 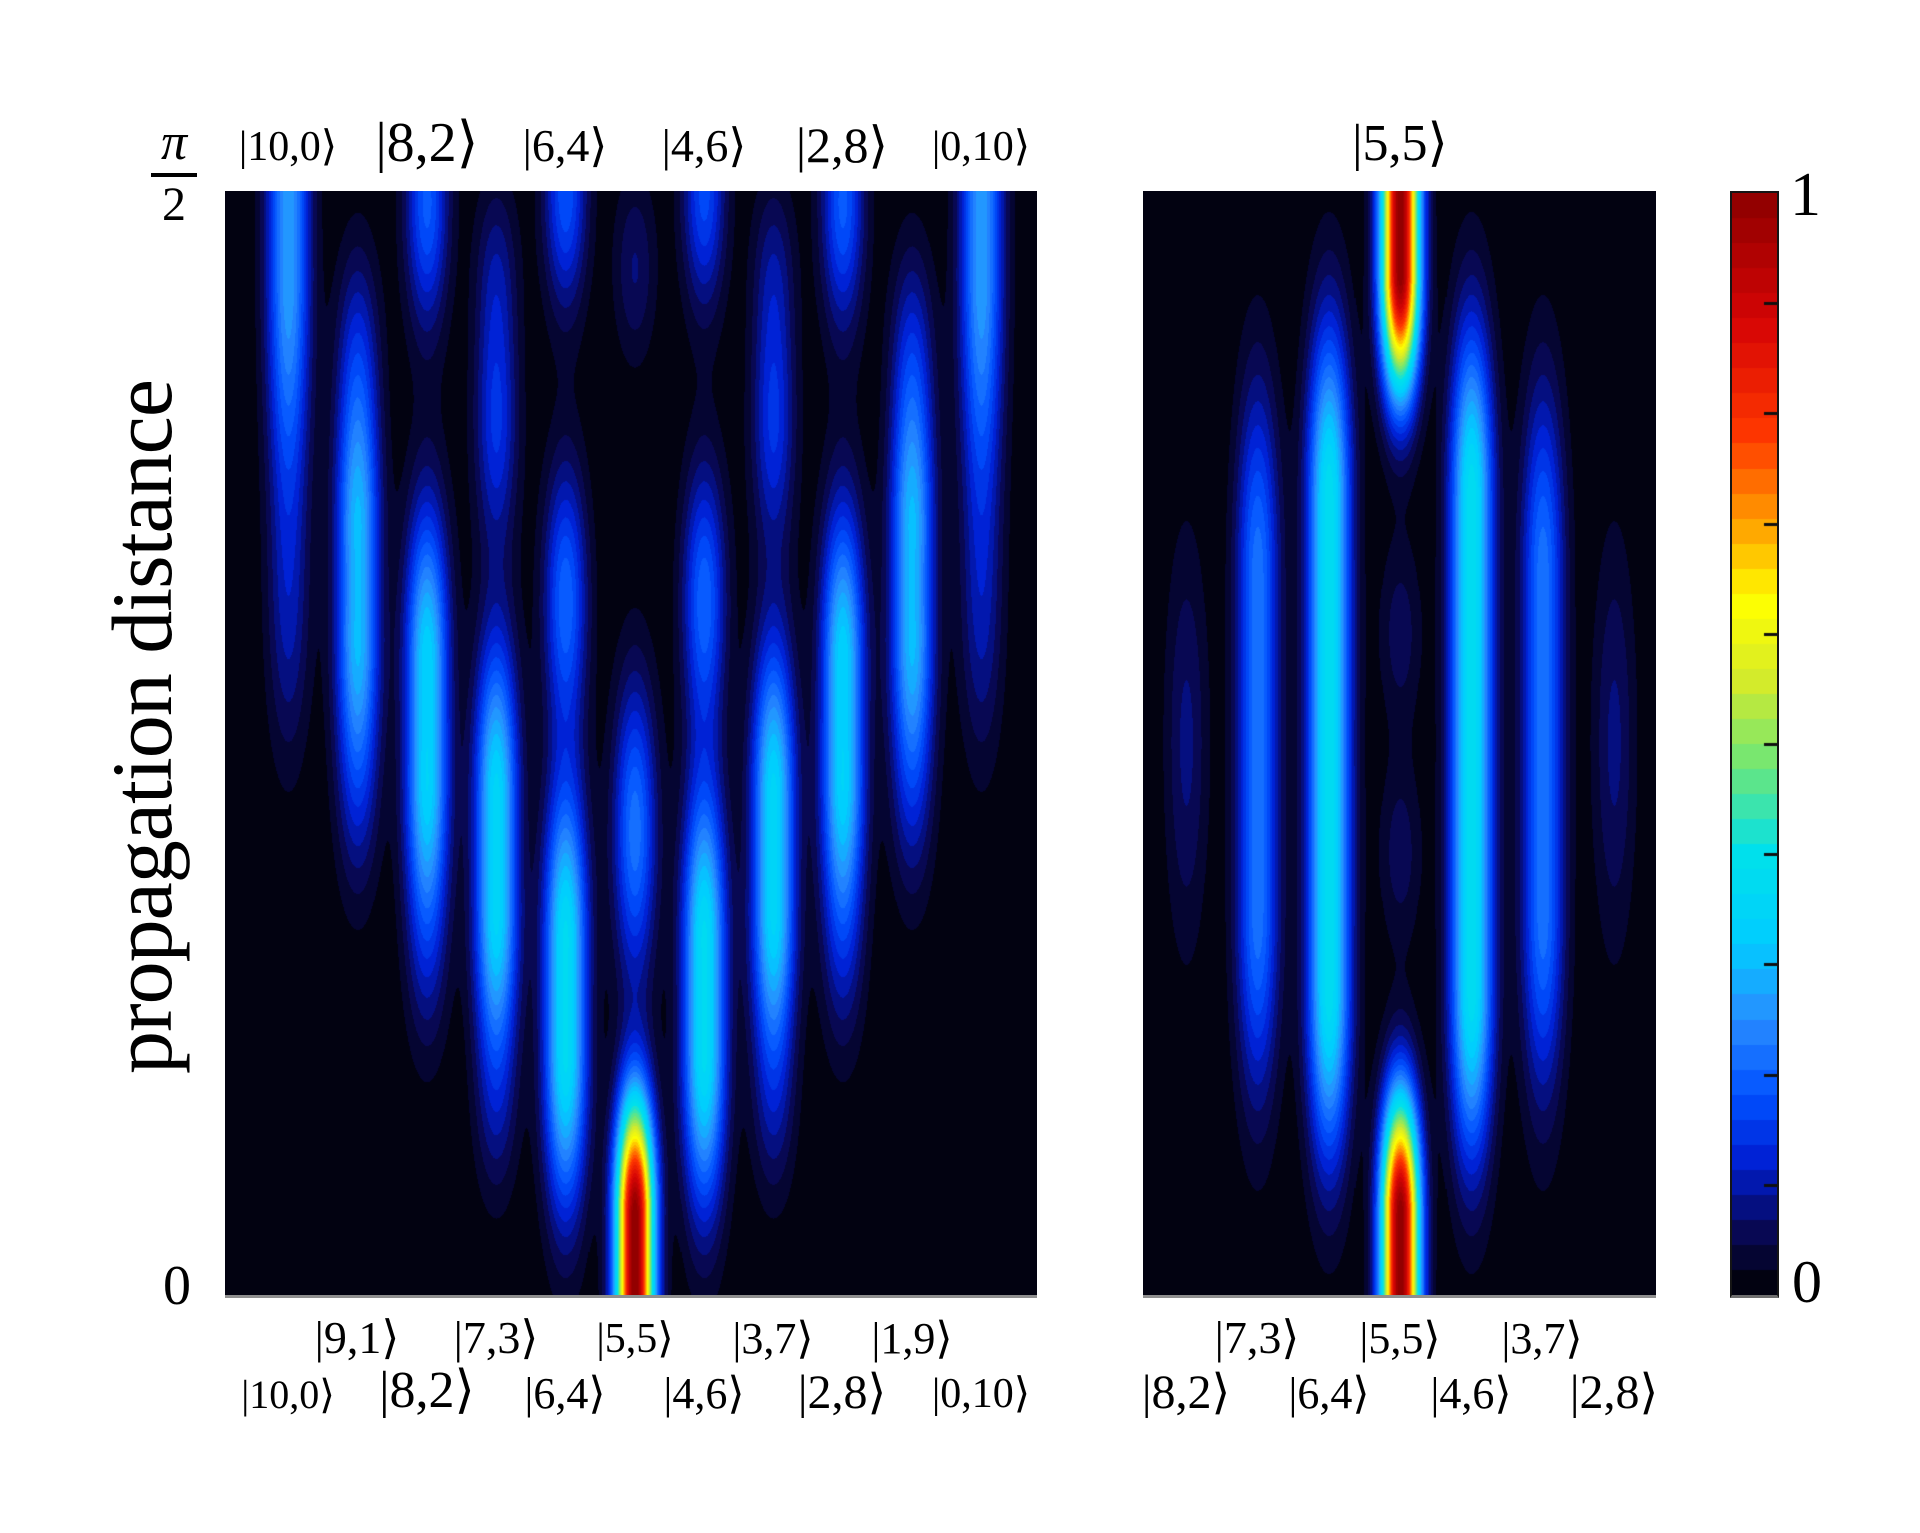 I want to click on y-tick-pi-numerator: π, so click(x=174, y=142).